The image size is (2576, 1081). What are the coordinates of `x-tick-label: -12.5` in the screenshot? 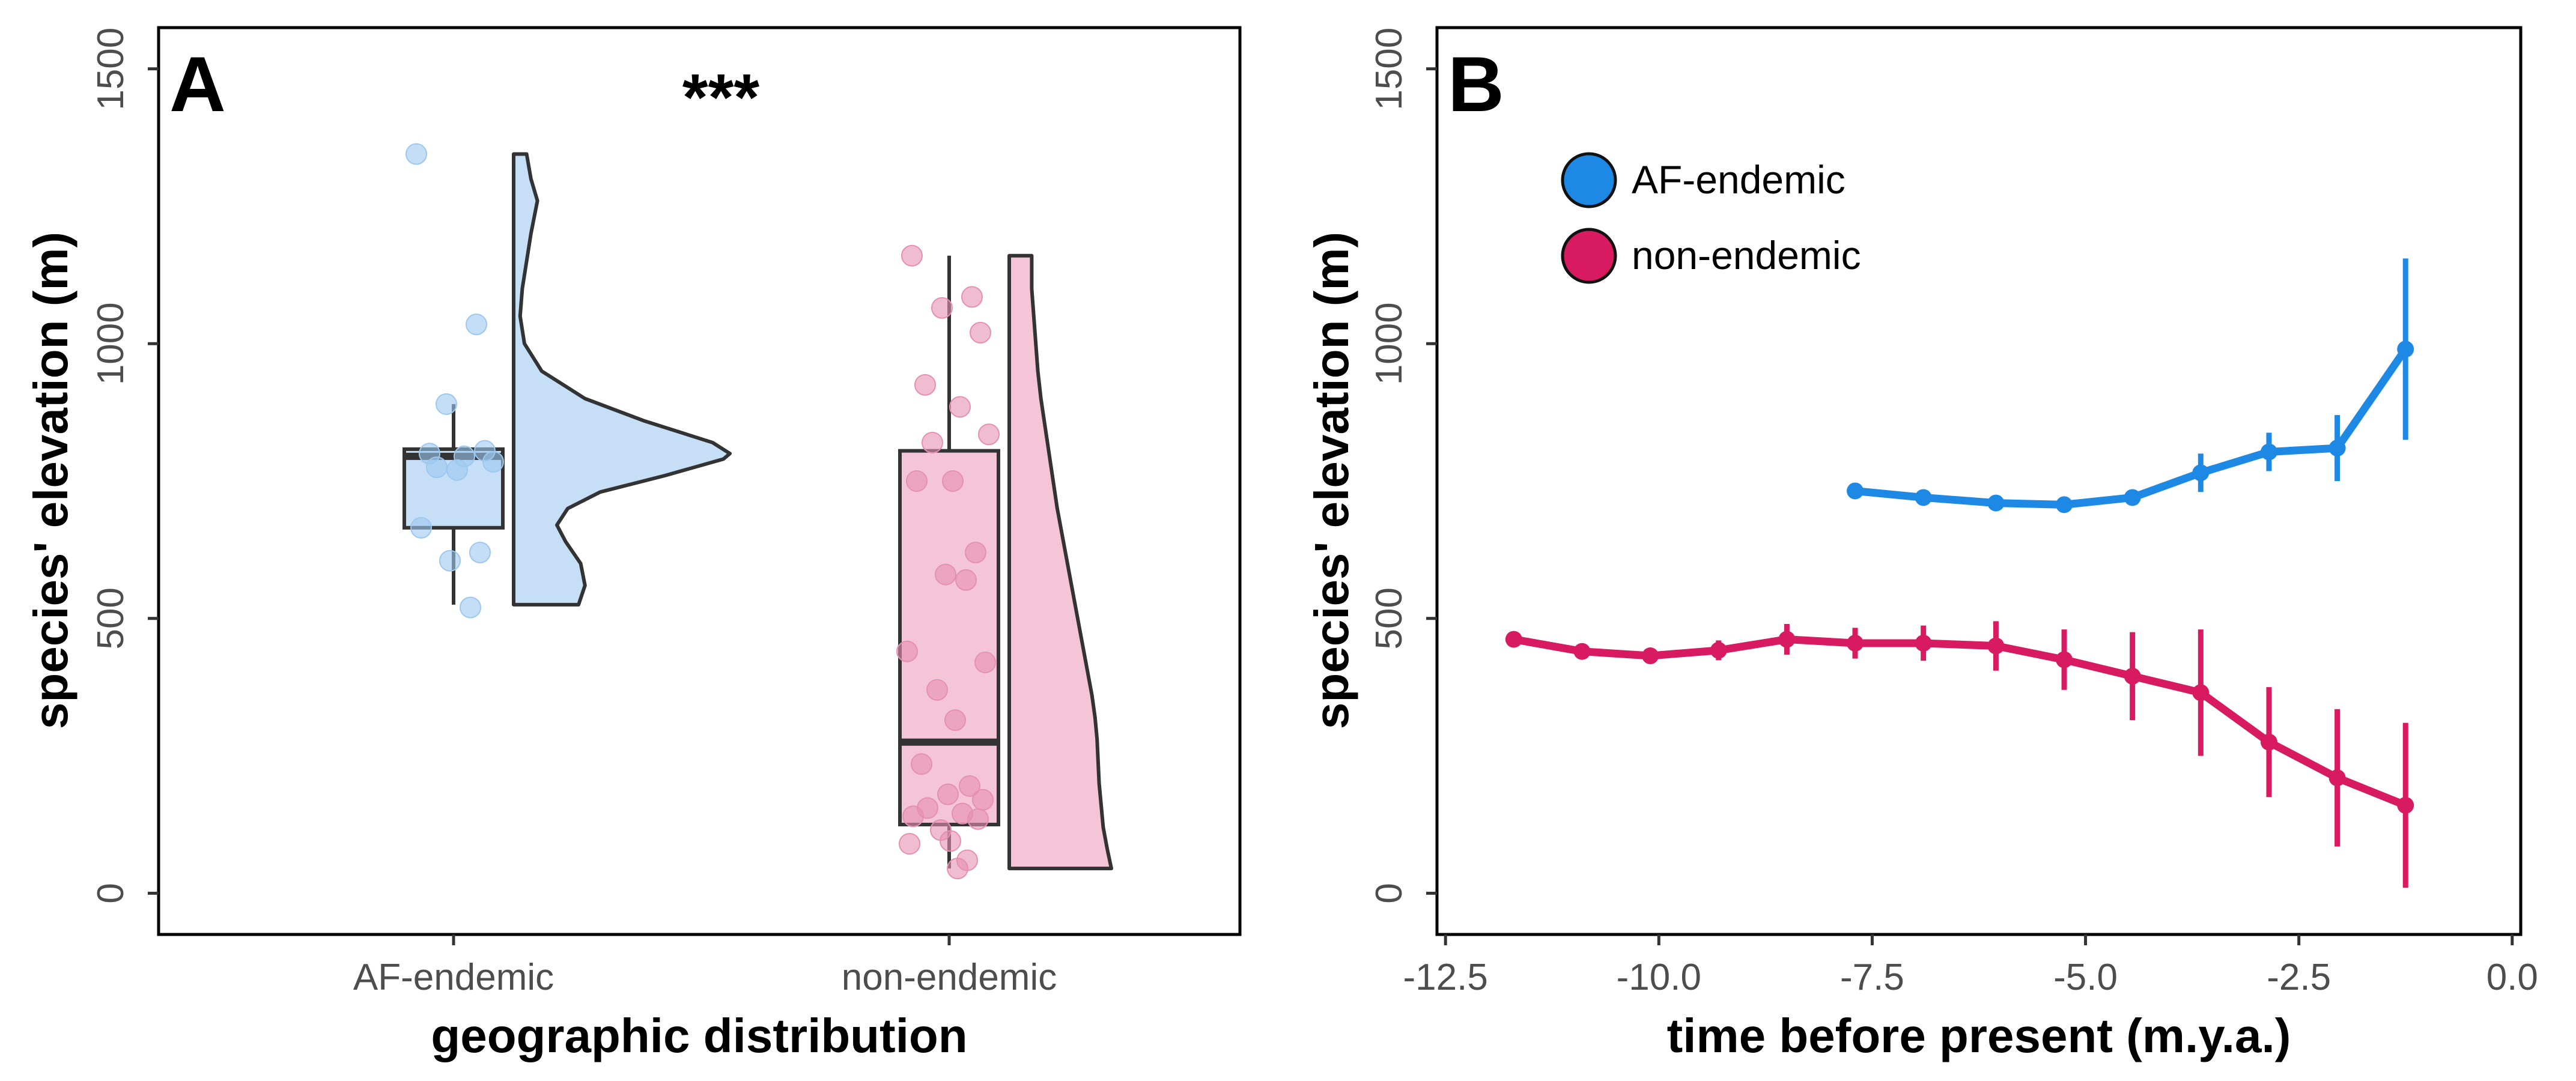 It's located at (1446, 977).